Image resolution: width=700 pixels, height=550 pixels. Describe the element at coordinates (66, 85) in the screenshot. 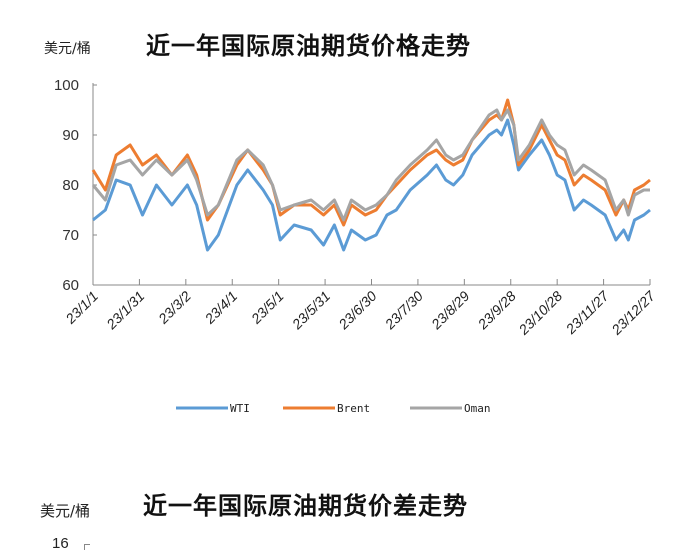

I see `y-tick-label: 100` at that location.